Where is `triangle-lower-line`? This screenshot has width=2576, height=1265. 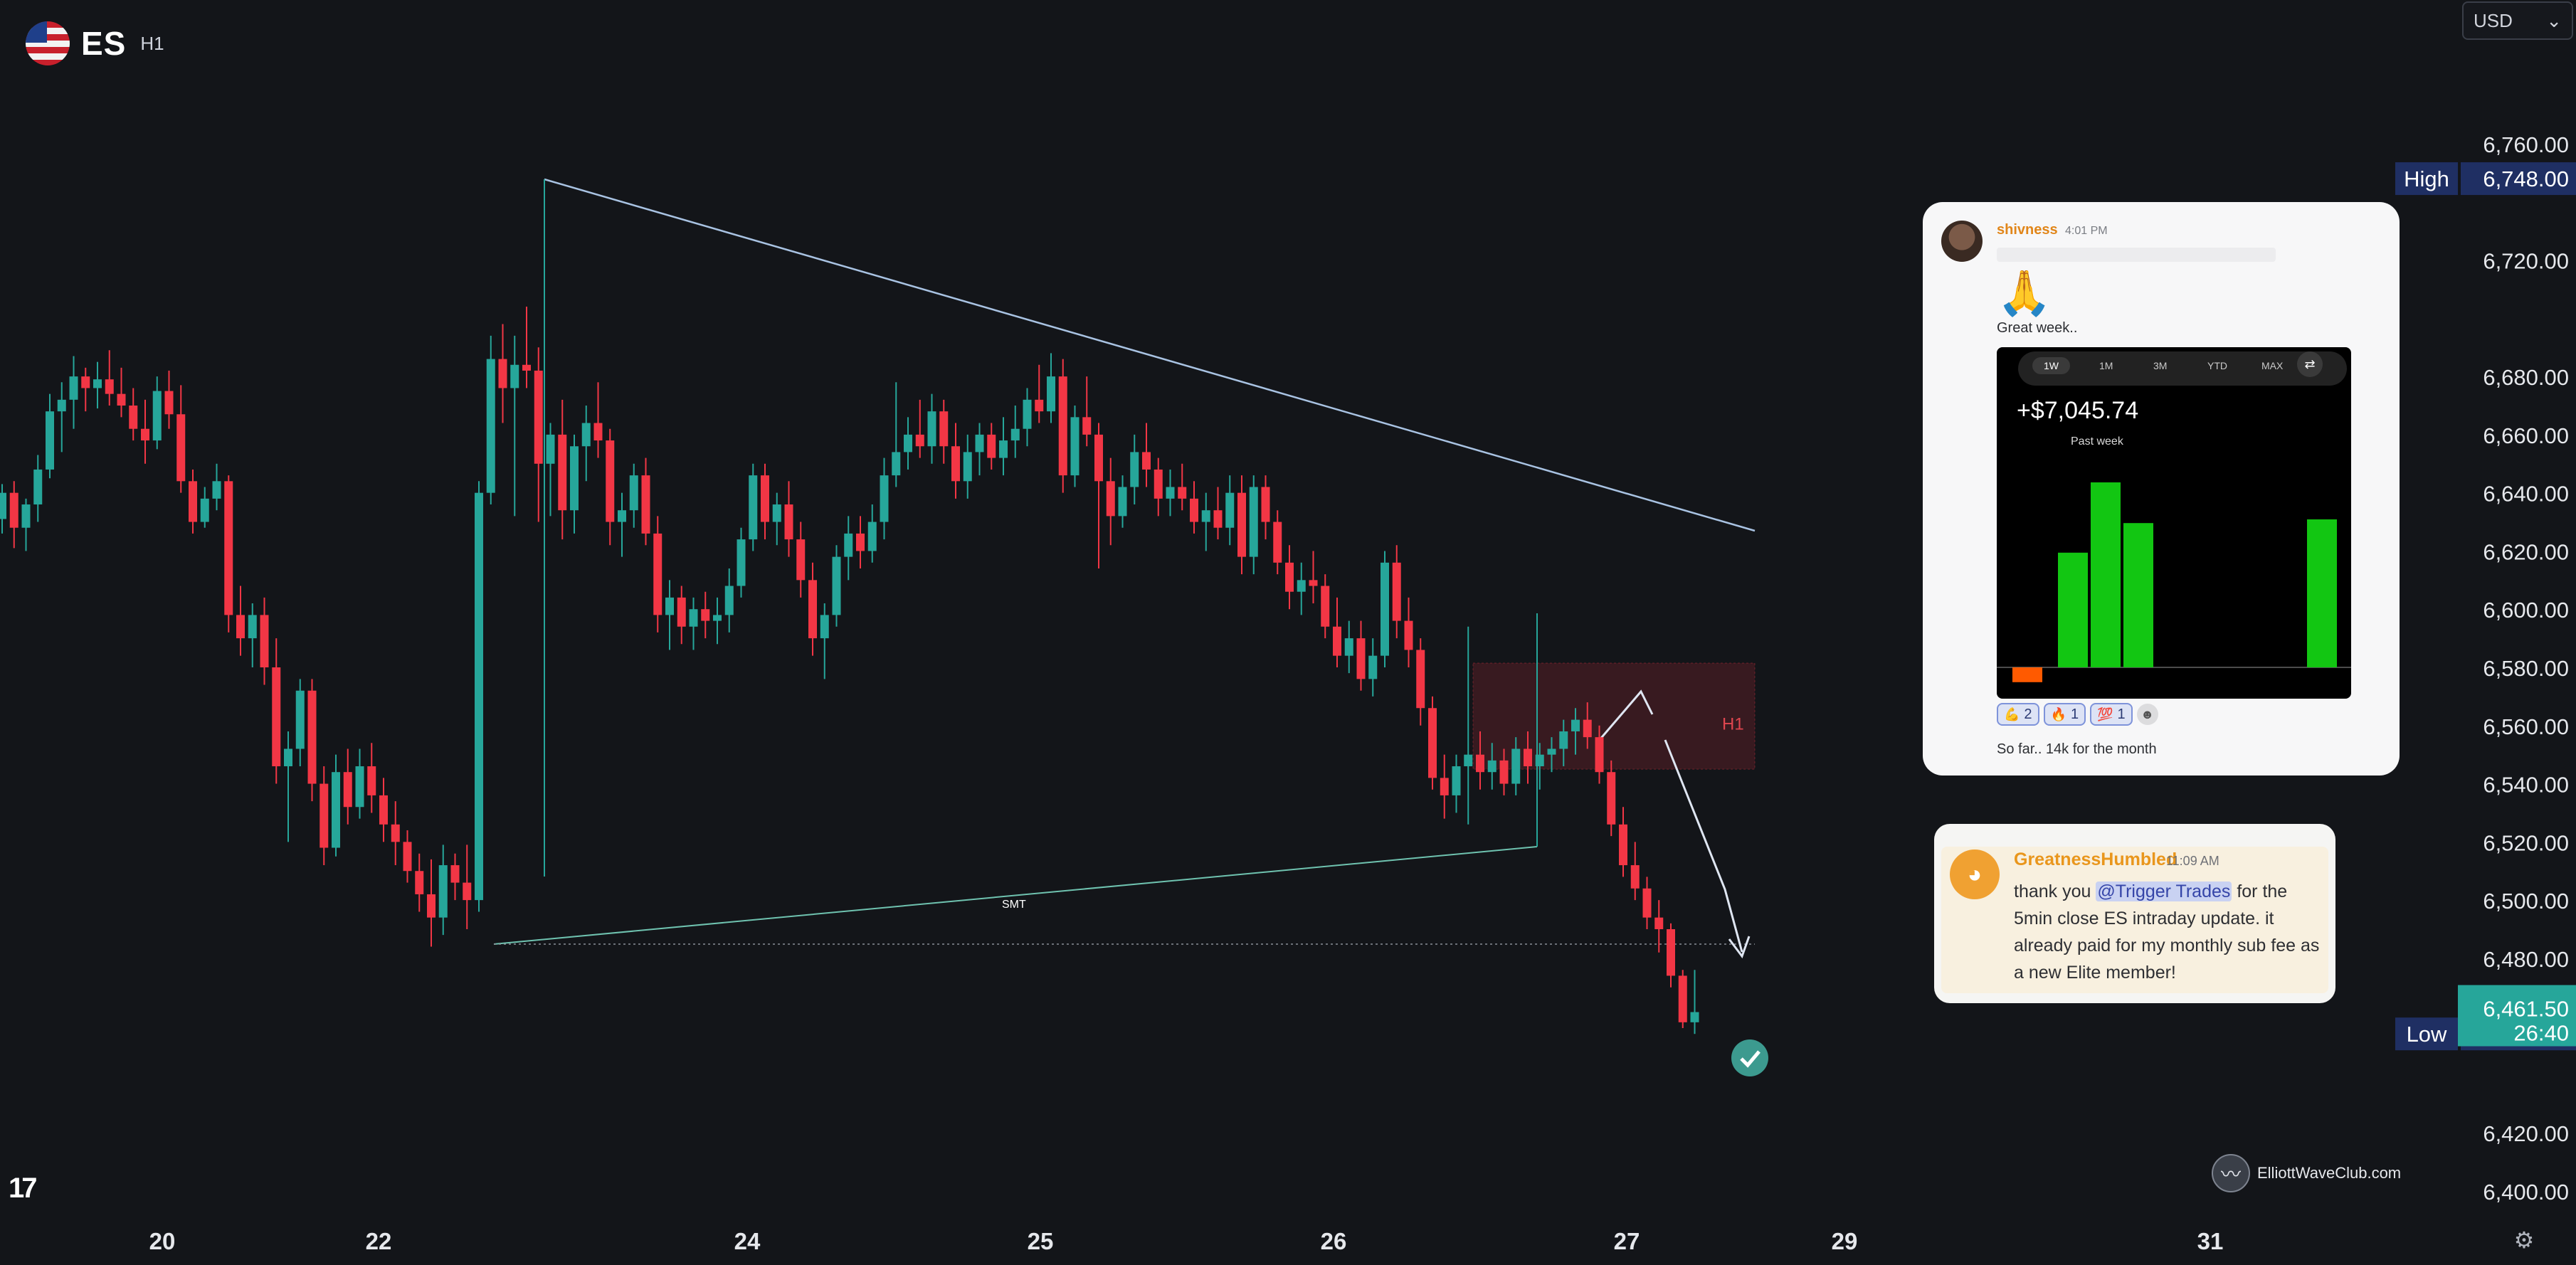
triangle-lower-line is located at coordinates (1015, 896).